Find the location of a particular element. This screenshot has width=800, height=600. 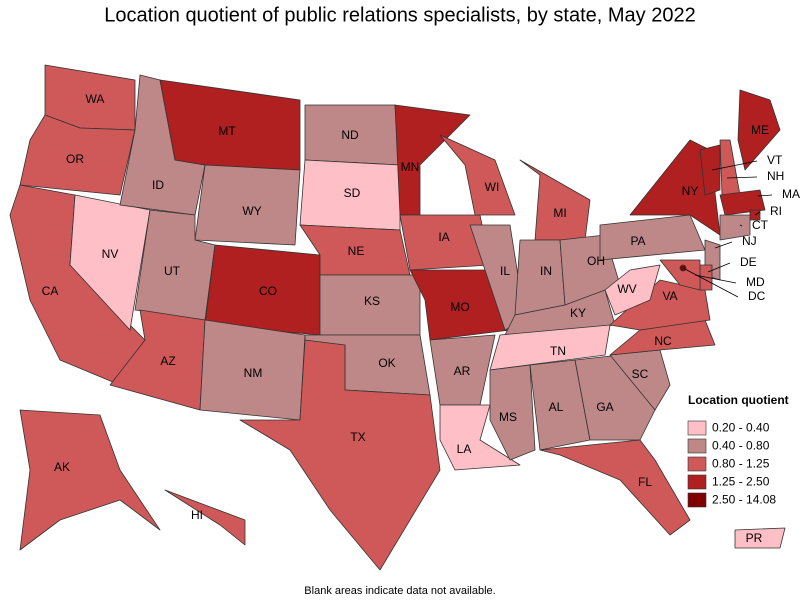

state-label: SD is located at coordinates (352, 193).